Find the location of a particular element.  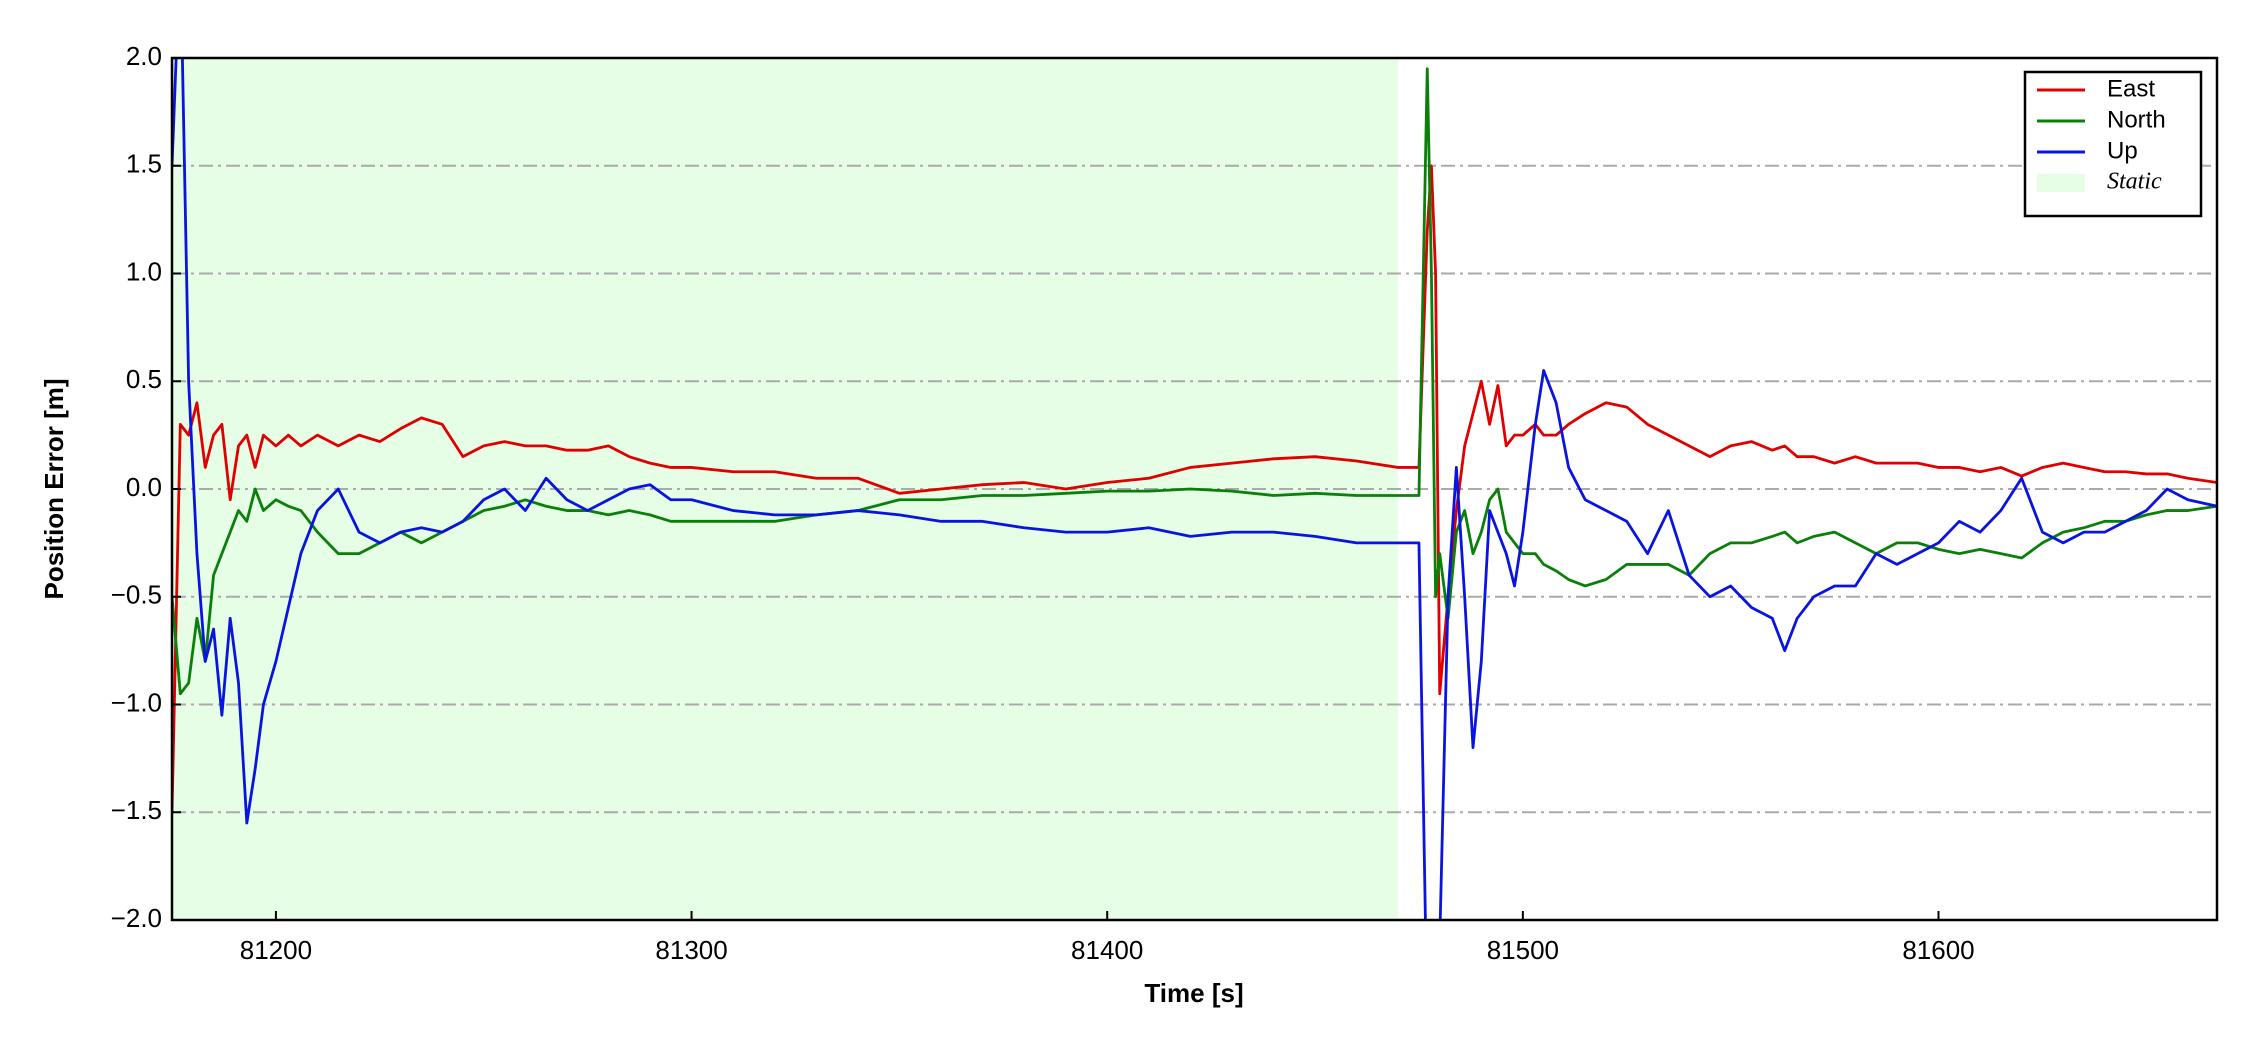

legend-label: Static is located at coordinates (2134, 182).